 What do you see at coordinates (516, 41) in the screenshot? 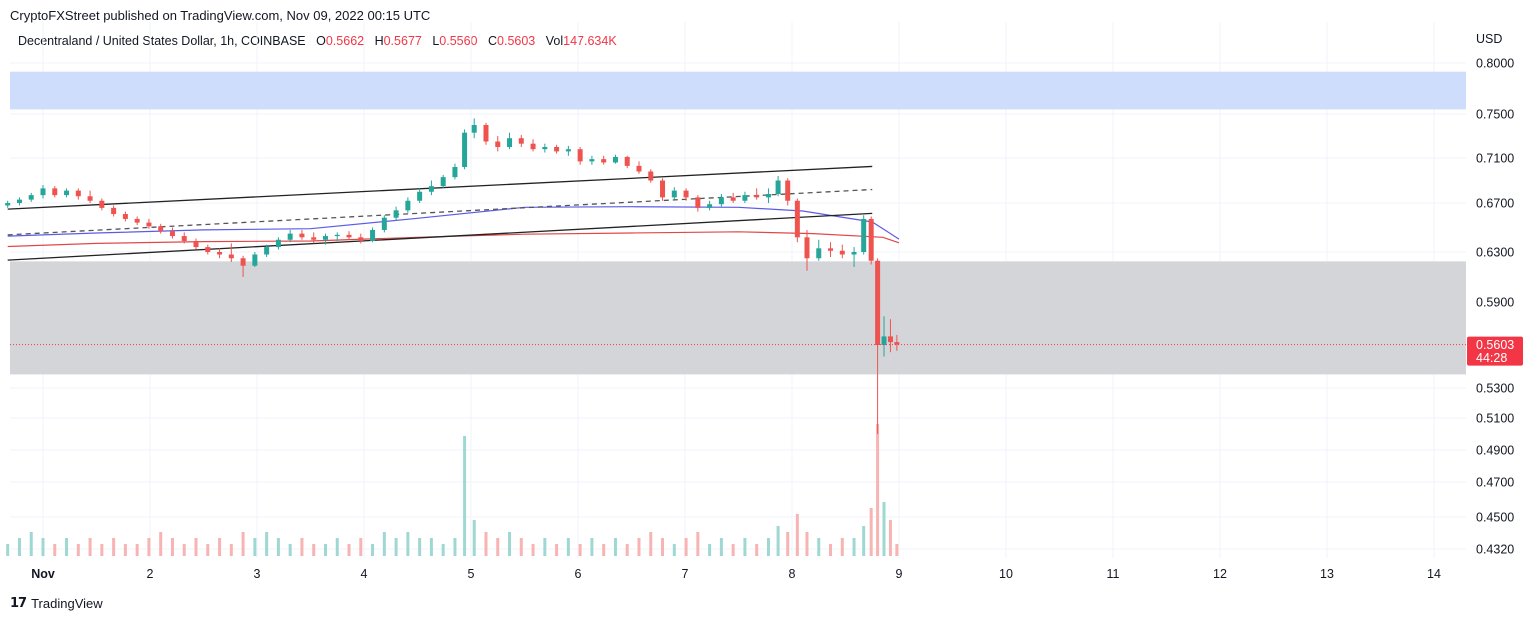
I see `close-value: 0.5603` at bounding box center [516, 41].